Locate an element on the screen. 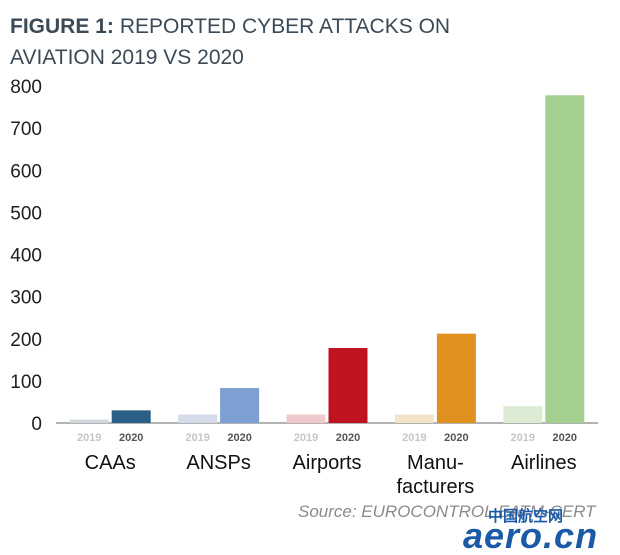  category-label: Airlines is located at coordinates (544, 463).